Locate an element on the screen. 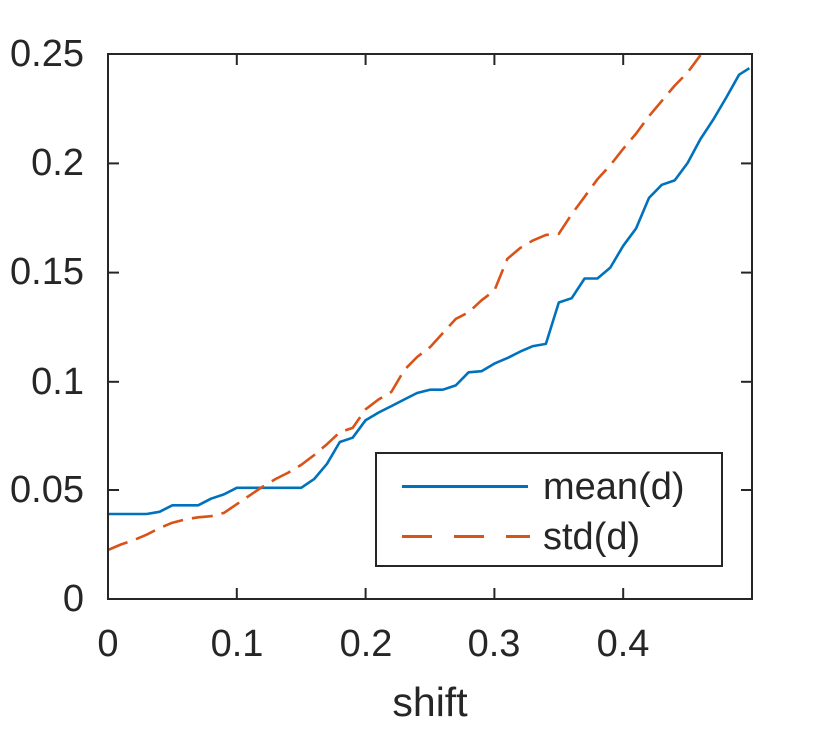 Image resolution: width=830 pixels, height=734 pixels. y-tick-label-0.2: 0.2 is located at coordinates (57, 163).